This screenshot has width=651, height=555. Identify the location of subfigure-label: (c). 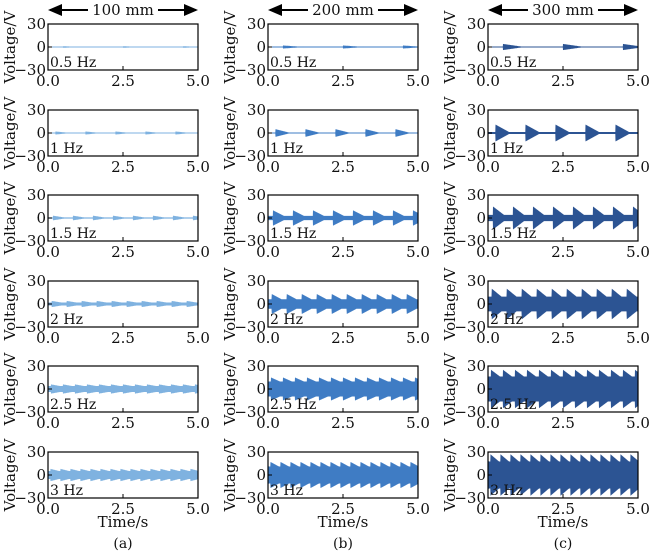
(563, 544).